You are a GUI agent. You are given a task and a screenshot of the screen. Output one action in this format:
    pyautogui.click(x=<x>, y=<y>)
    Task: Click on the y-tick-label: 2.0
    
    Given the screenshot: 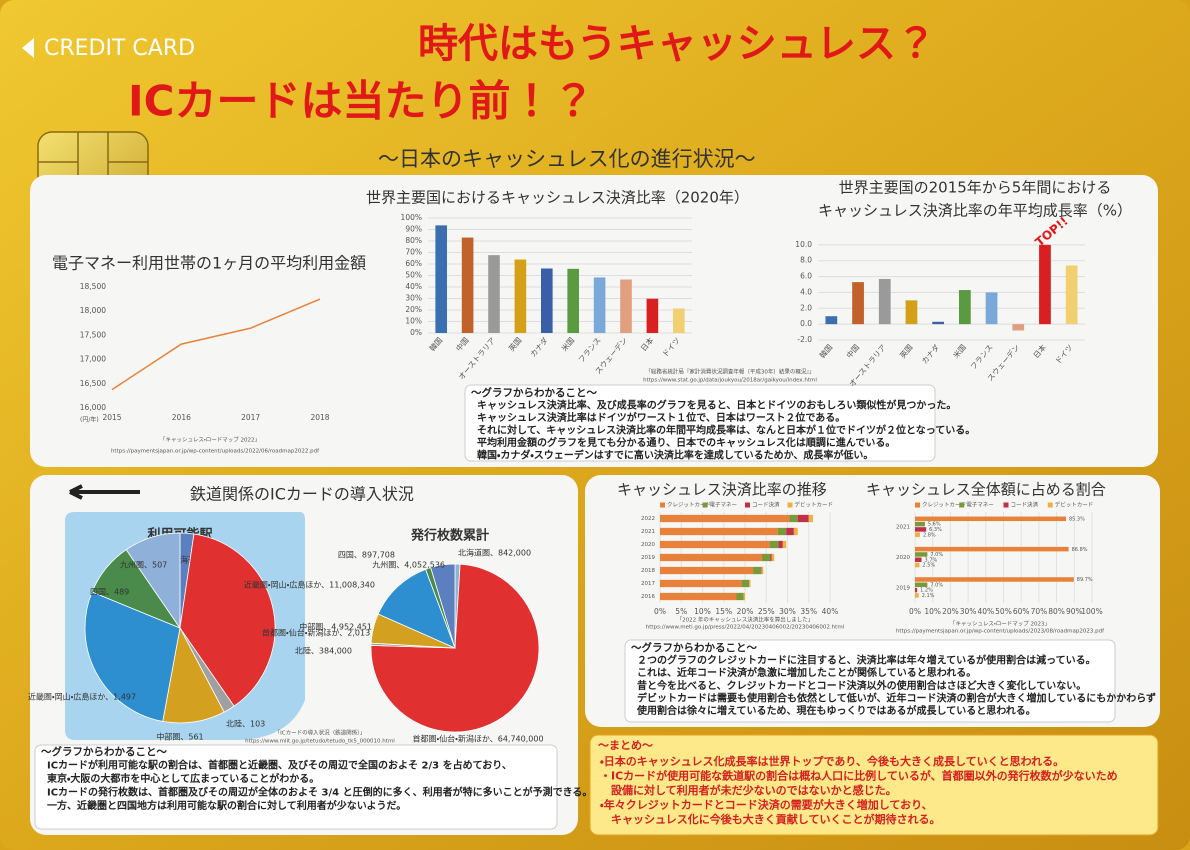 What is the action you would take?
    pyautogui.click(x=806, y=307)
    